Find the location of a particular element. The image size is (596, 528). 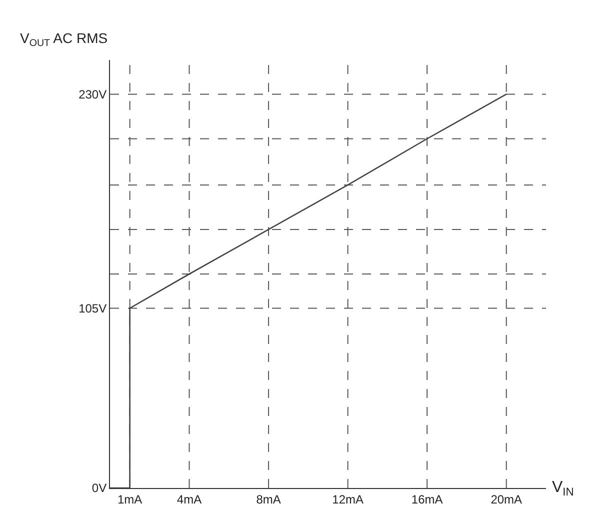

x-tick-label: 12mA is located at coordinates (348, 499).